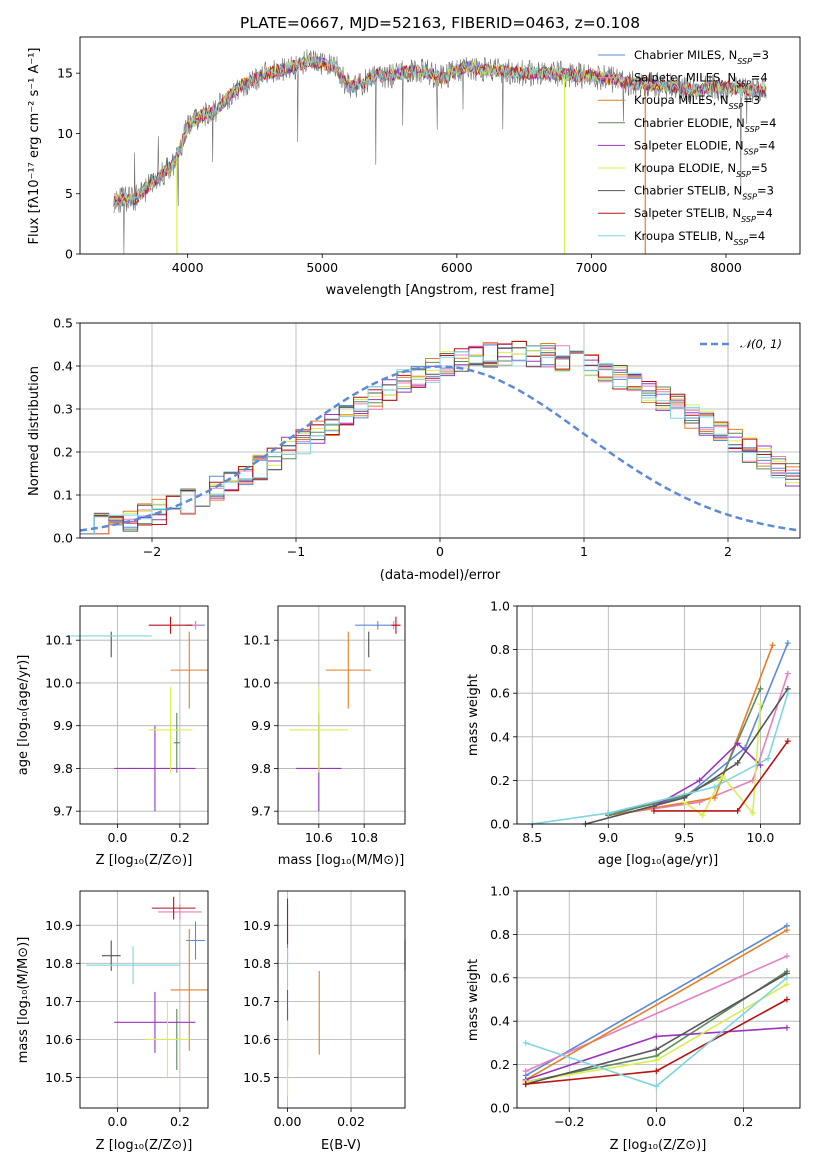 The width and height of the screenshot is (819, 1170). What do you see at coordinates (703, 215) in the screenshot?
I see `legend-label-salpeter-stelib: Salpeter STELIB, NSSP=4` at bounding box center [703, 215].